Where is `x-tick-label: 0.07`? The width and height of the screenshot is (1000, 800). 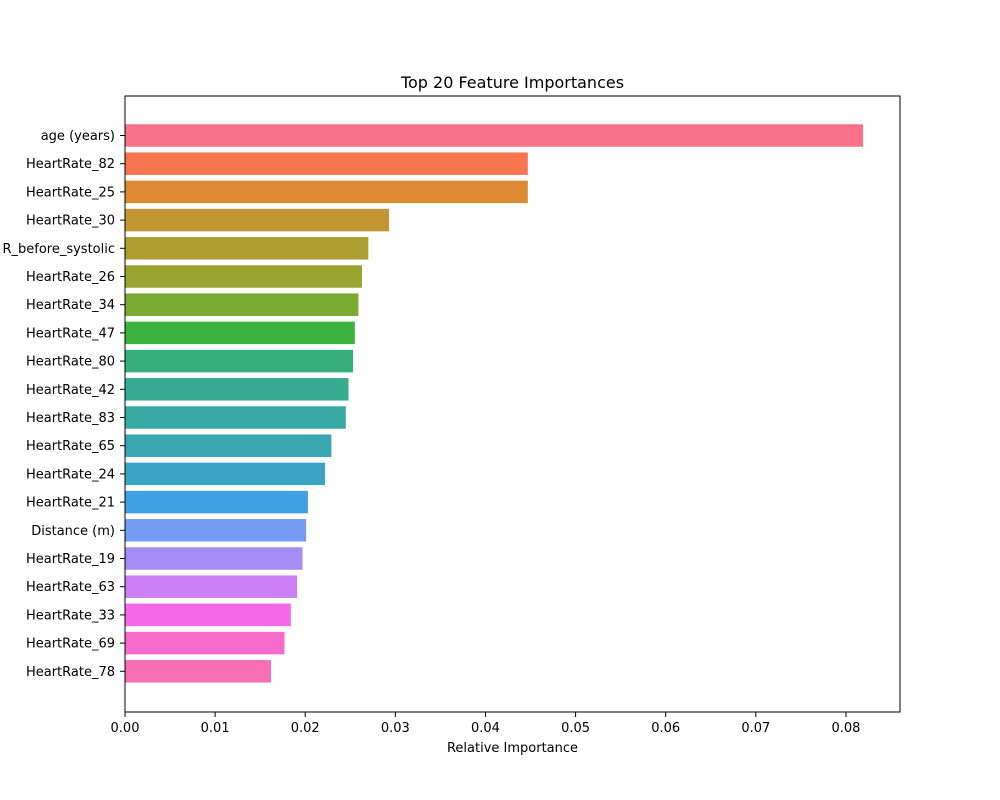 x-tick-label: 0.07 is located at coordinates (755, 728).